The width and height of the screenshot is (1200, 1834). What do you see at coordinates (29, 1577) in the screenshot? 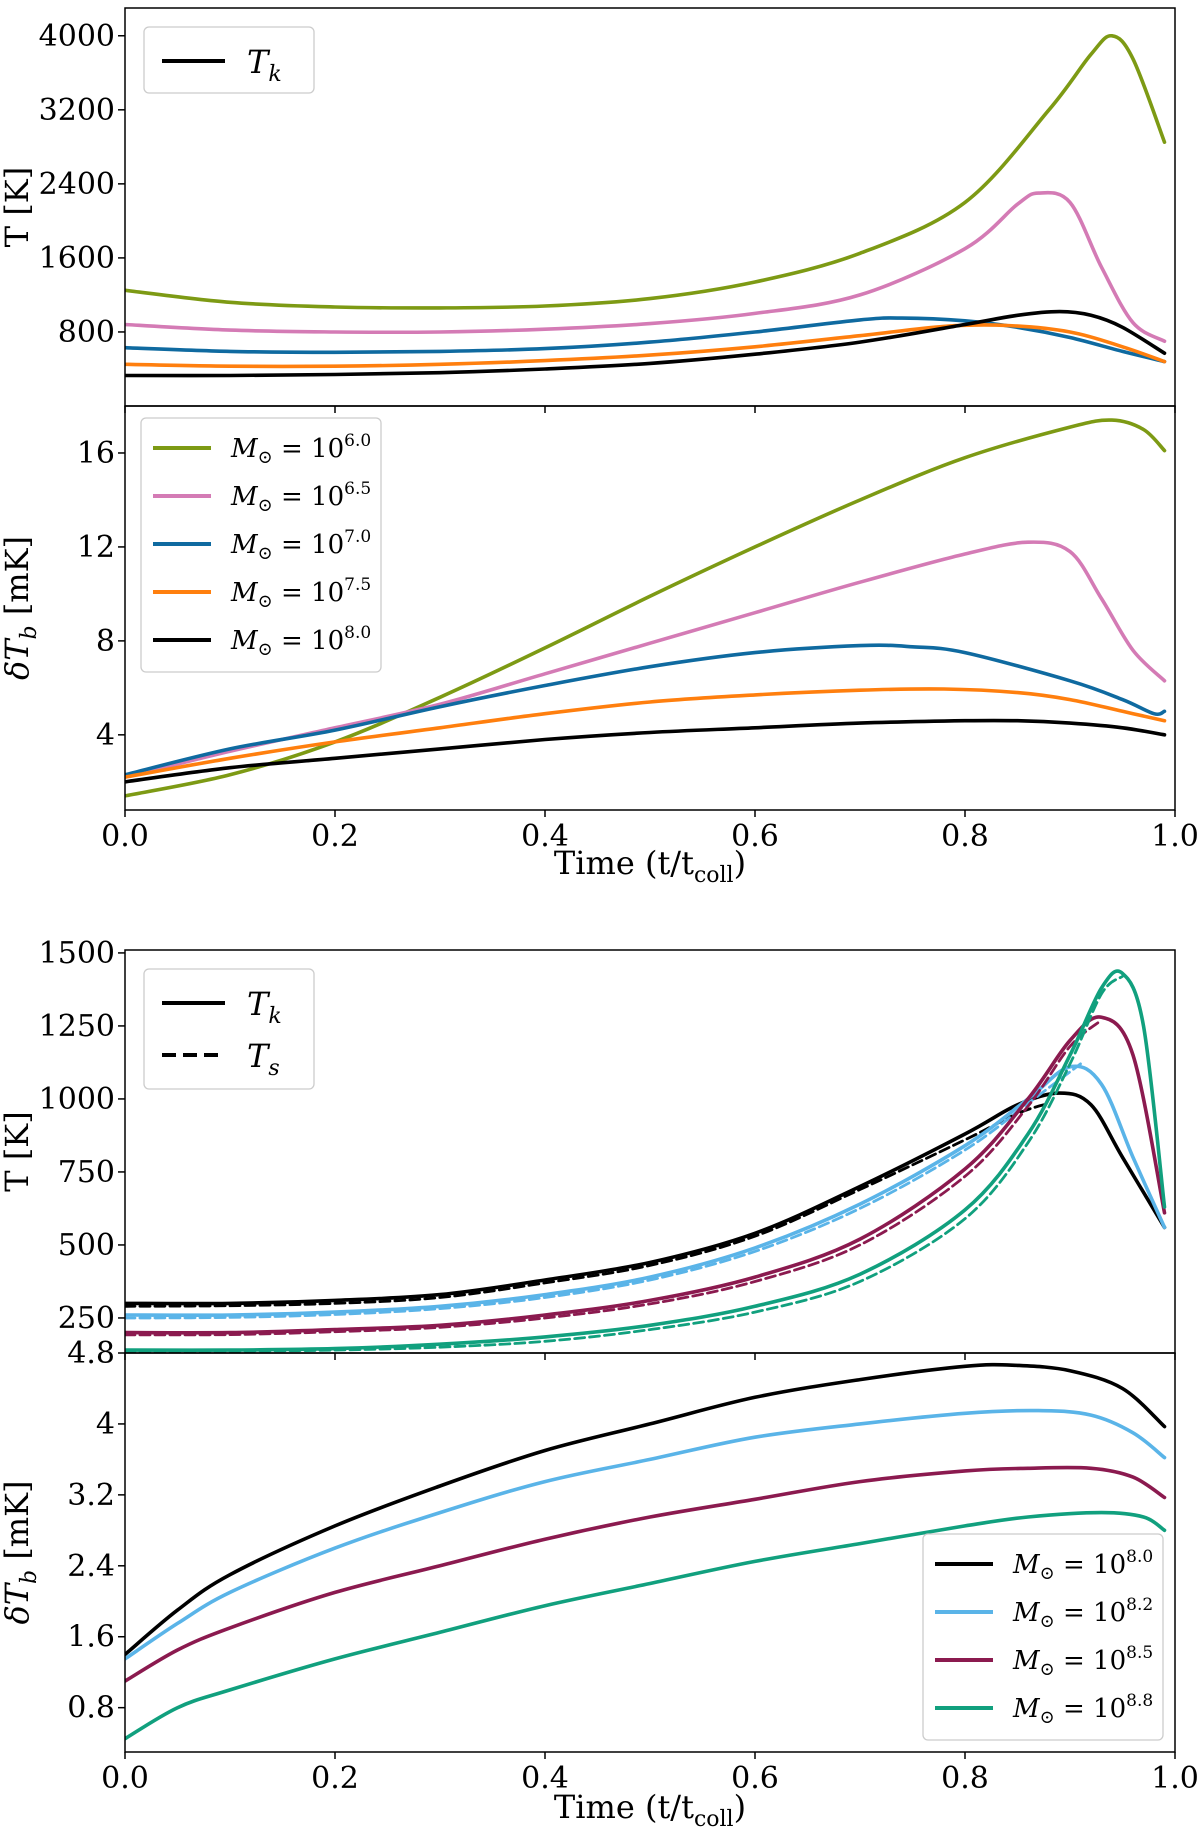
I see `ylabel-sub: b` at bounding box center [29, 1577].